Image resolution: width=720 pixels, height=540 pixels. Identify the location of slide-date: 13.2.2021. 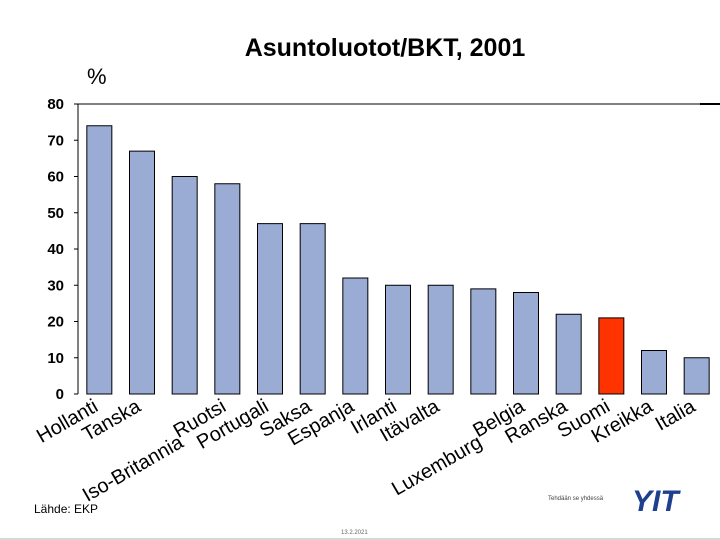
(354, 533).